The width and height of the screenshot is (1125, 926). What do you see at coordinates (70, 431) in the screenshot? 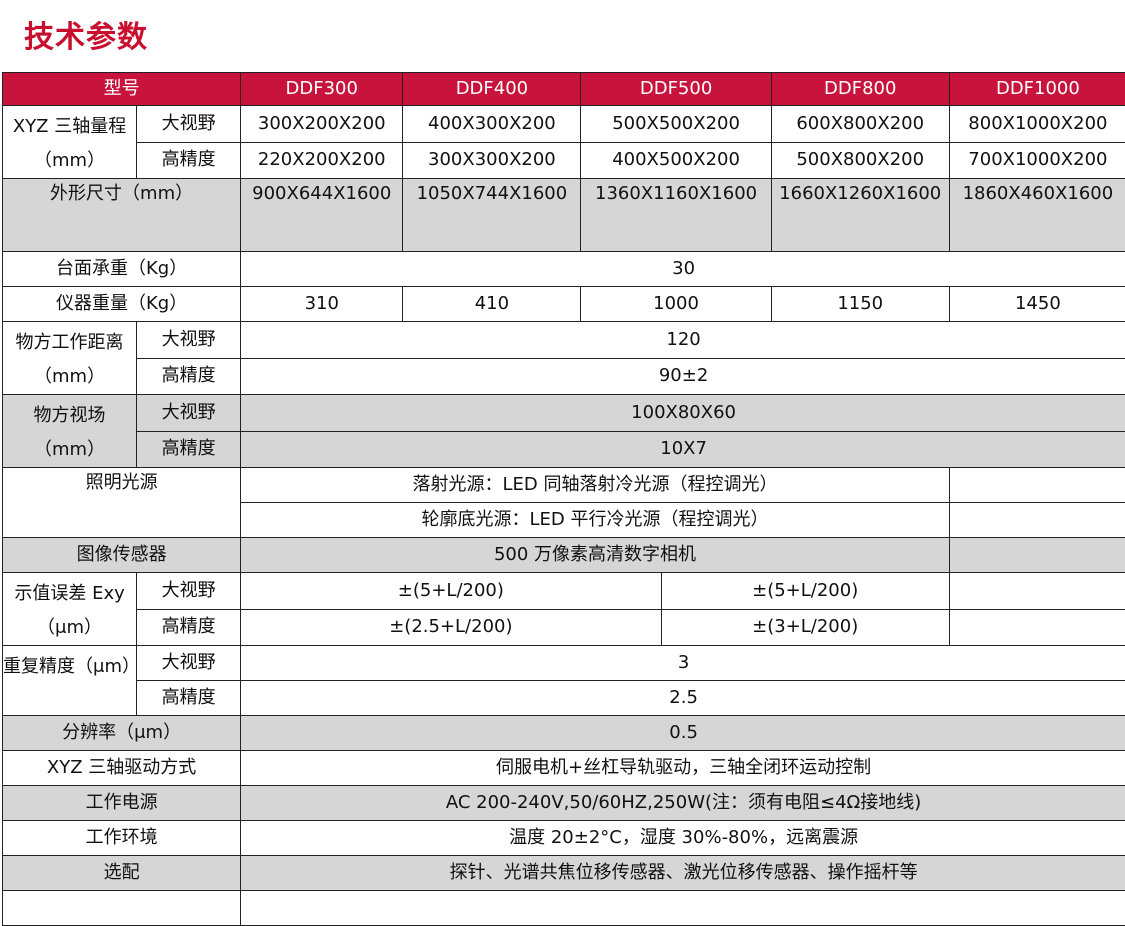
I see `fov-label: 物方视场（mm）` at bounding box center [70, 431].